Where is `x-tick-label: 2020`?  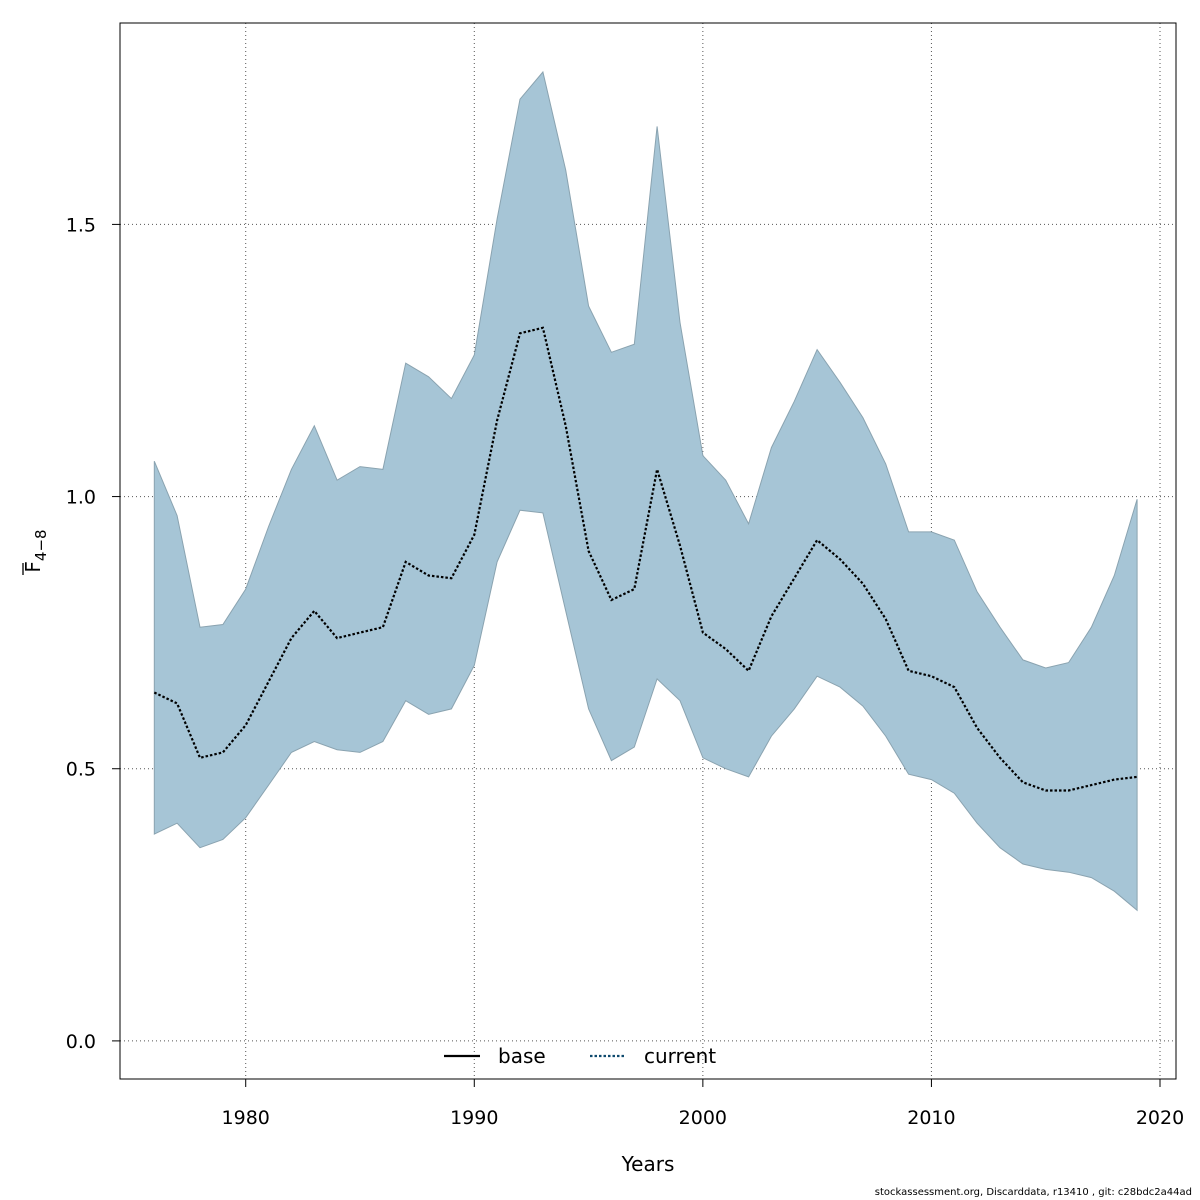
x-tick-label: 2020 is located at coordinates (1160, 1118).